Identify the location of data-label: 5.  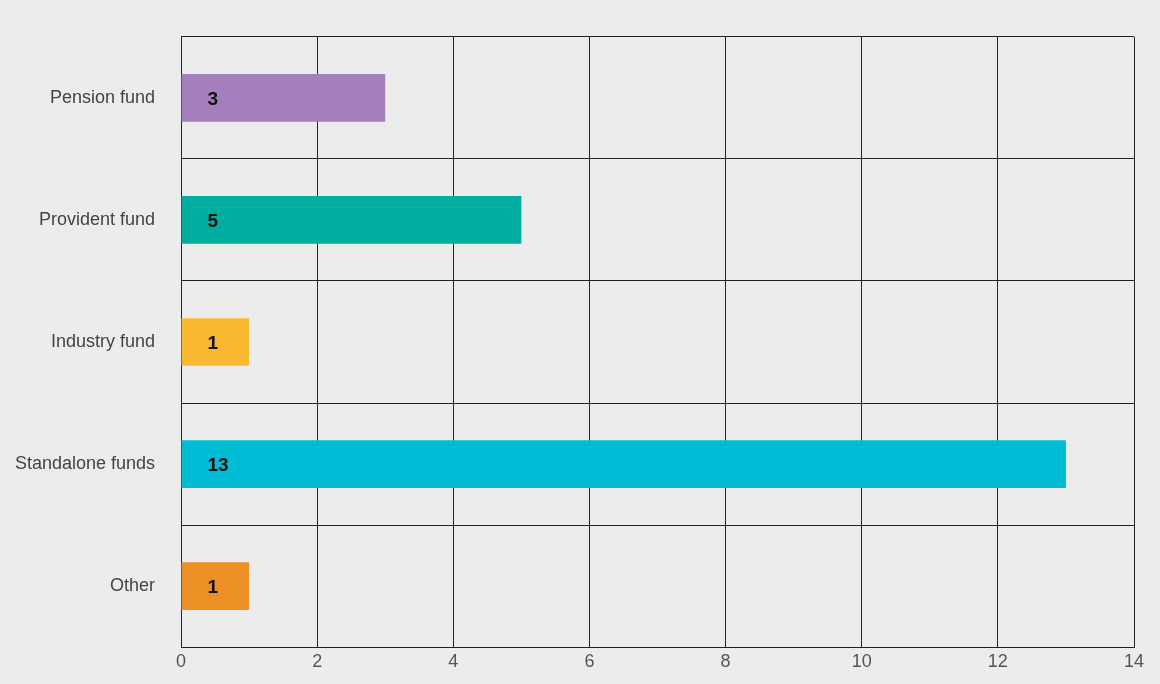
(213, 221).